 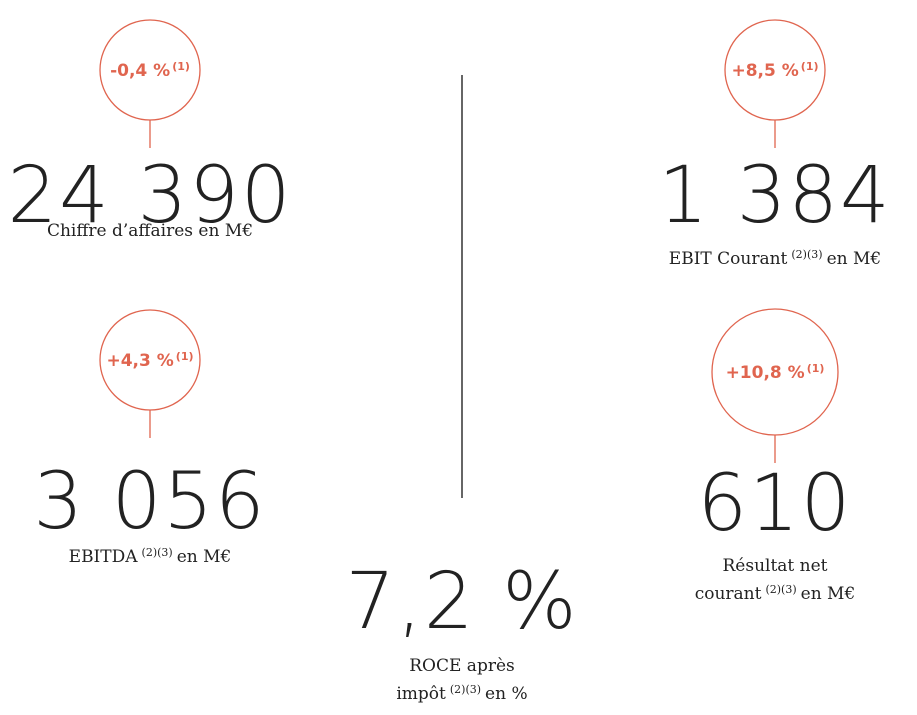 I want to click on change-text: -0,4 % (1), so click(x=150, y=70).